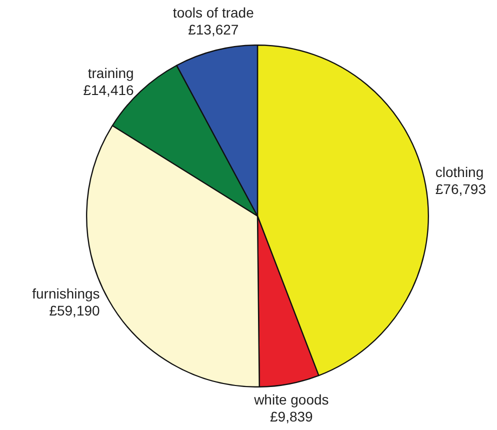 This screenshot has width=497, height=430. What do you see at coordinates (111, 72) in the screenshot?
I see `slice-label: training` at bounding box center [111, 72].